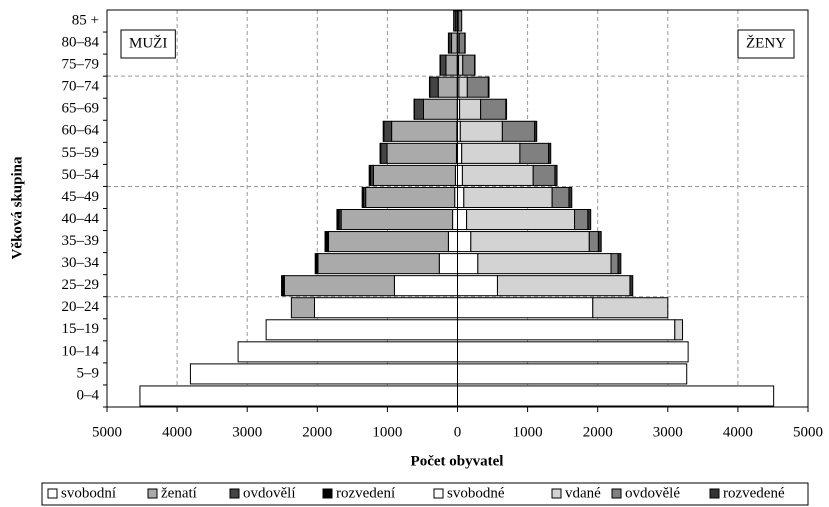 Image resolution: width=829 pixels, height=507 pixels. Describe the element at coordinates (476, 493) in the screenshot. I see `legend-label: svobodné` at that location.